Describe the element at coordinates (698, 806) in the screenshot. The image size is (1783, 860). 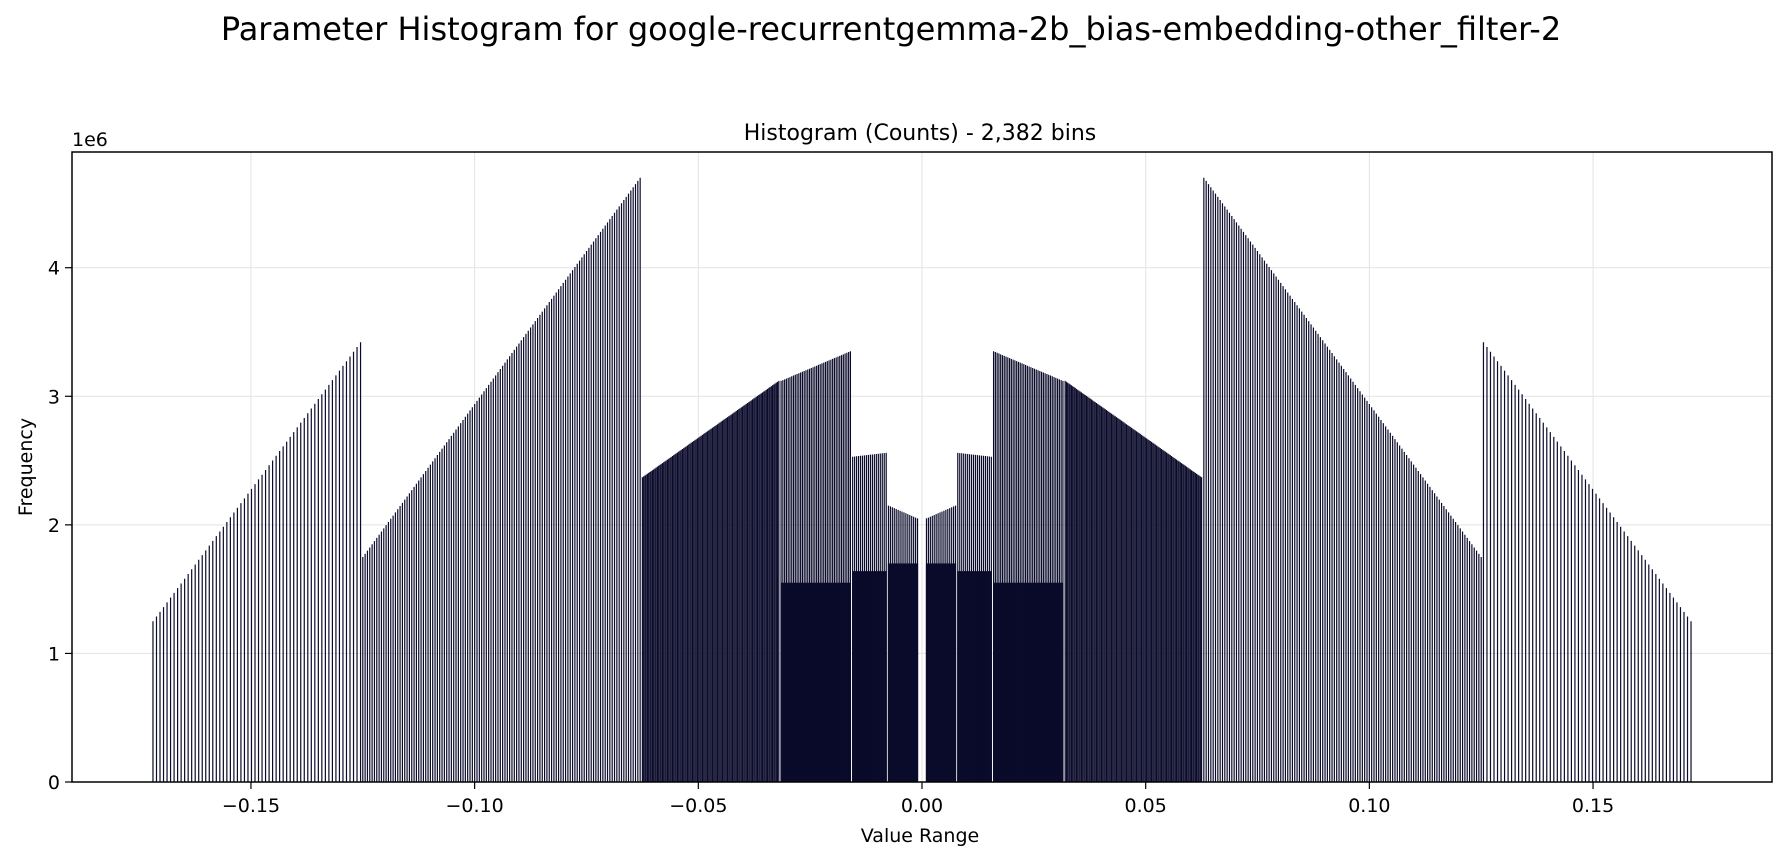
I see `x-tick-label: −0.05` at that location.